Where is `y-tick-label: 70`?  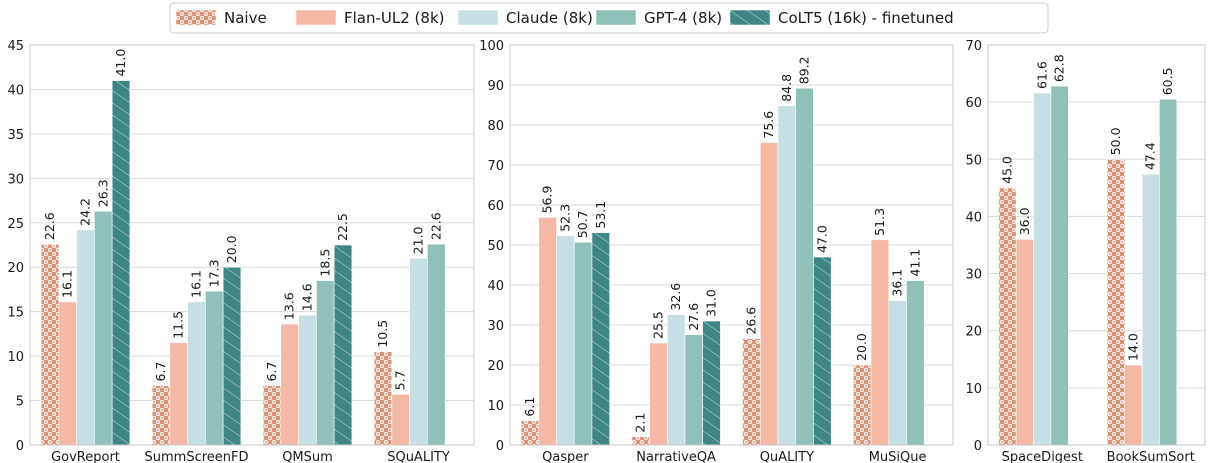
y-tick-label: 70 is located at coordinates (973, 46).